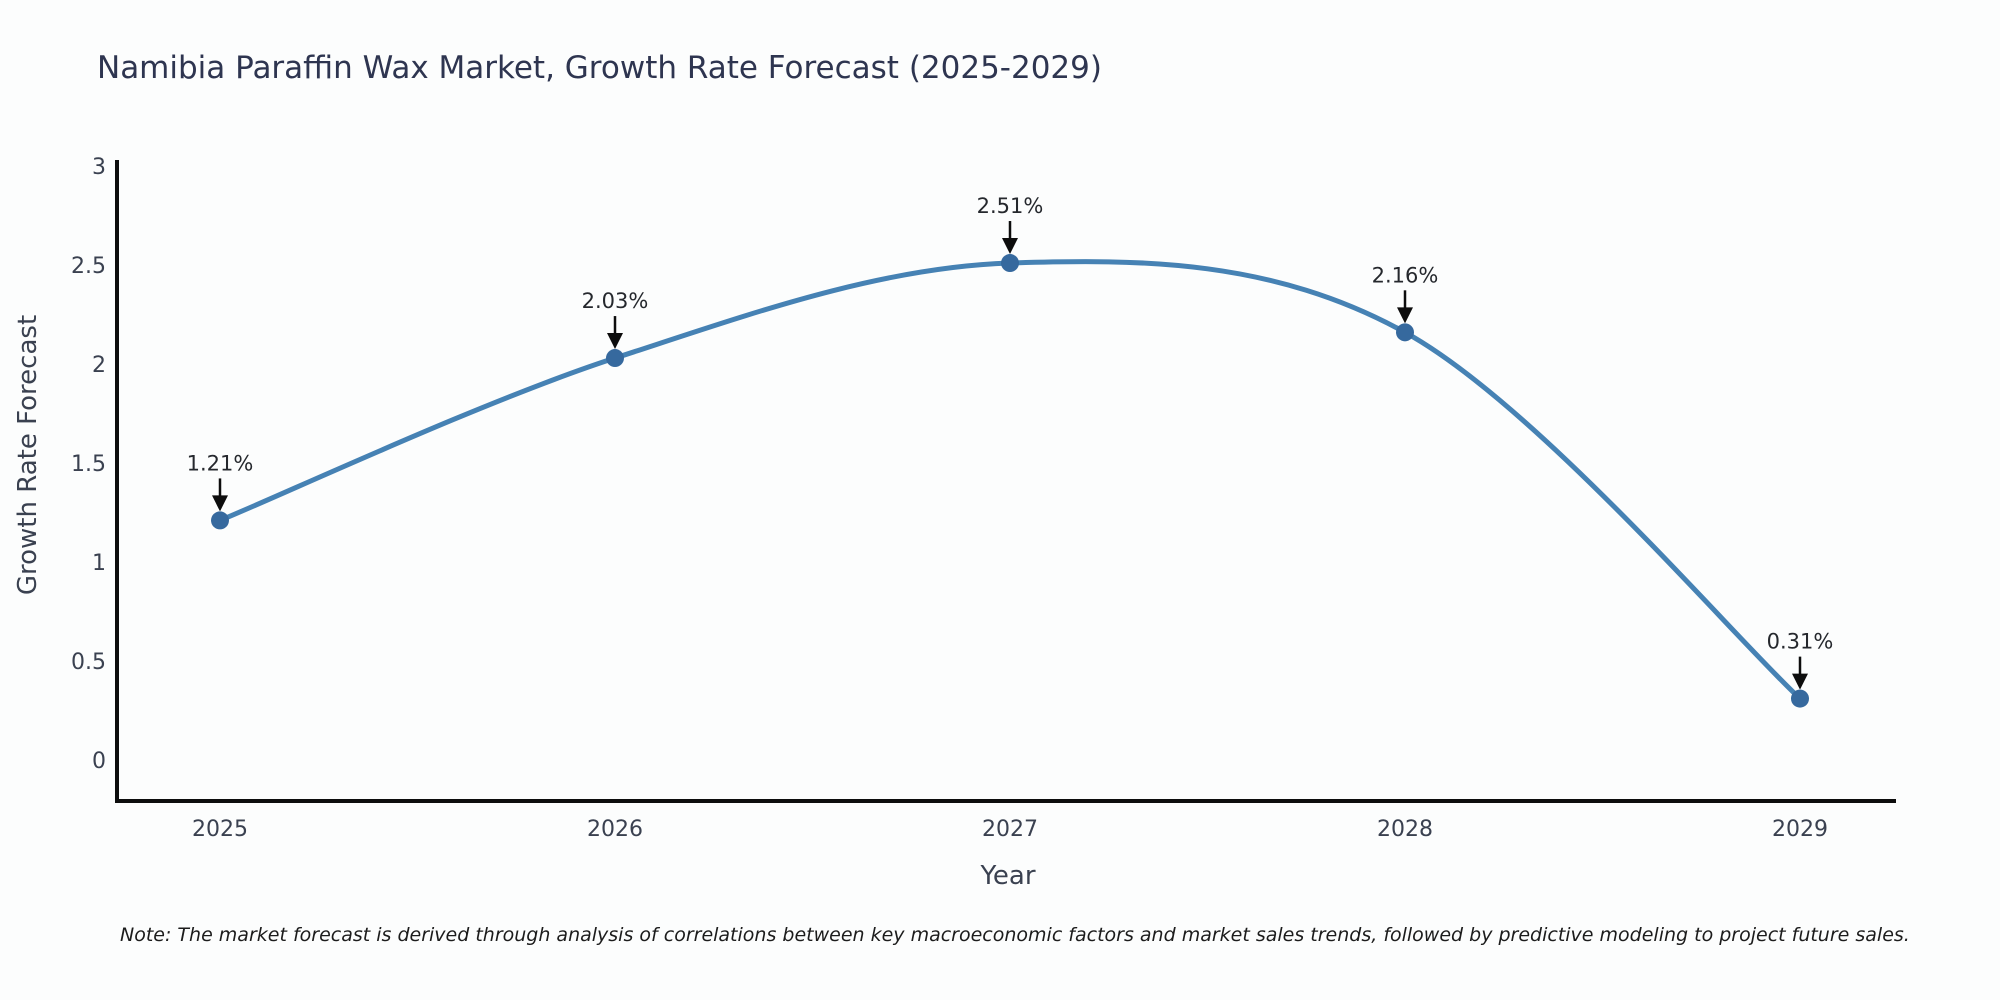 This screenshot has width=2000, height=1000. What do you see at coordinates (28, 455) in the screenshot?
I see `y-axis-title: Growth Rate Forecast` at bounding box center [28, 455].